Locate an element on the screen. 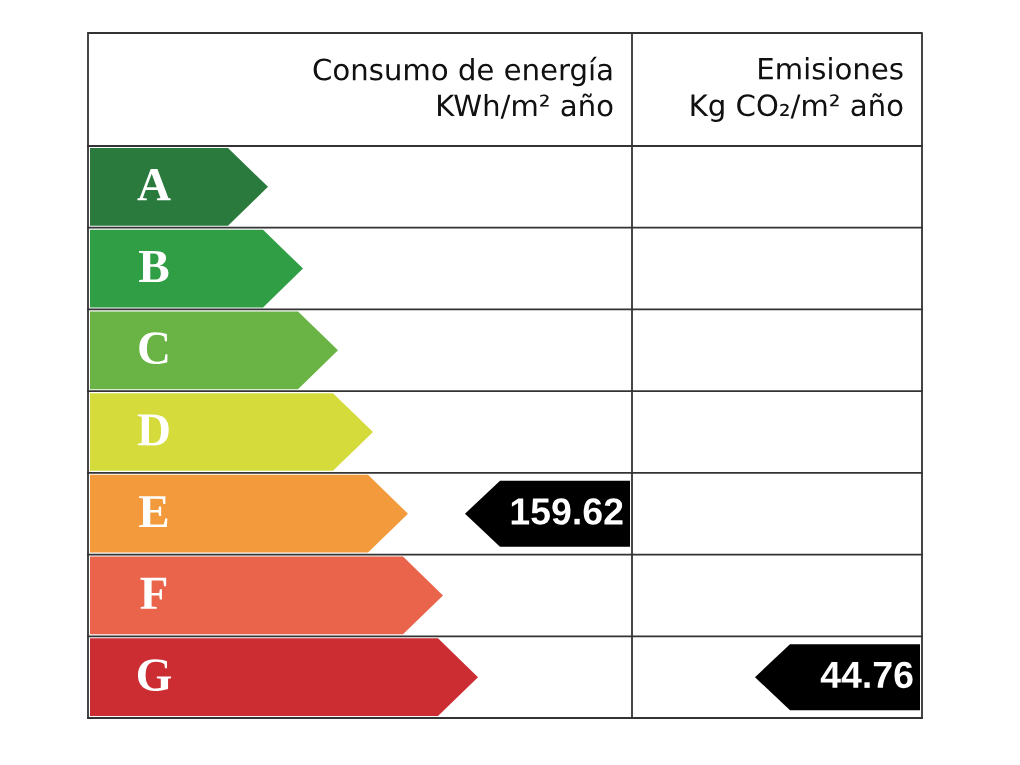 The height and width of the screenshot is (765, 1020). category-label: G is located at coordinates (154, 675).